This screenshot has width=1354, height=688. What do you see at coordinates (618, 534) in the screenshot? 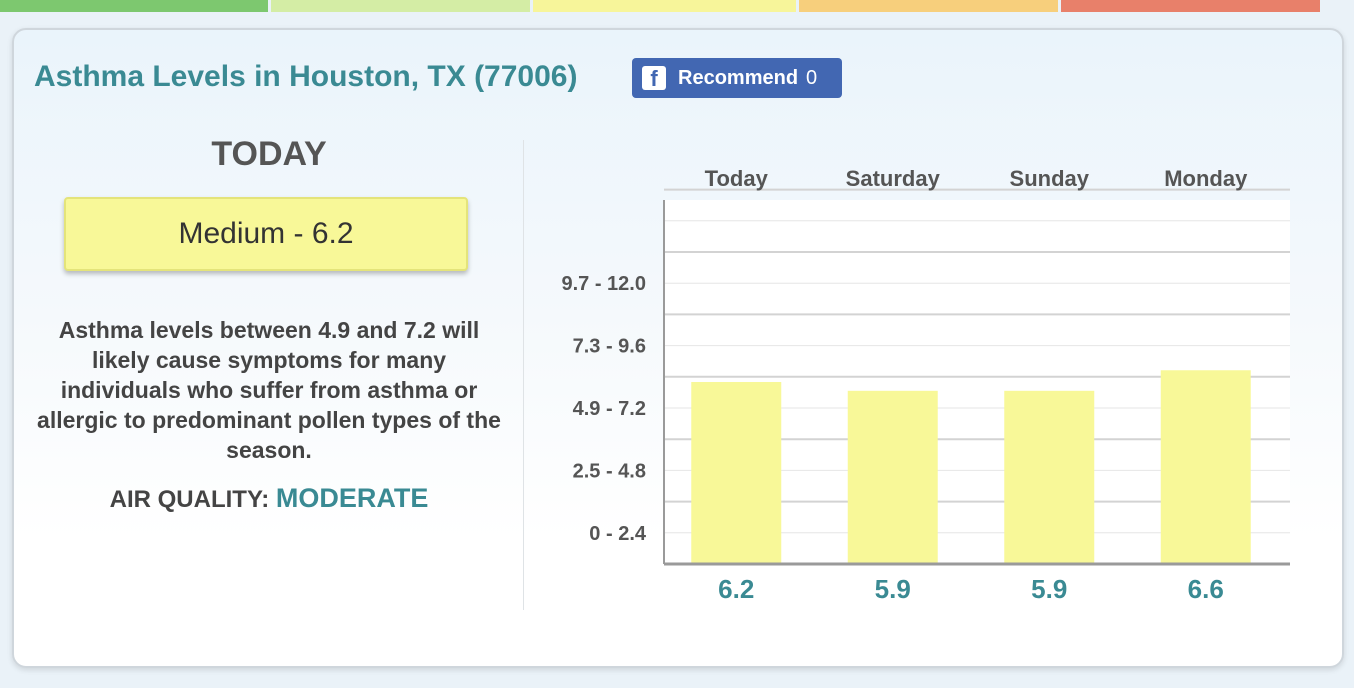
I see `y-tick-label: 0 - 2.4` at bounding box center [618, 534].